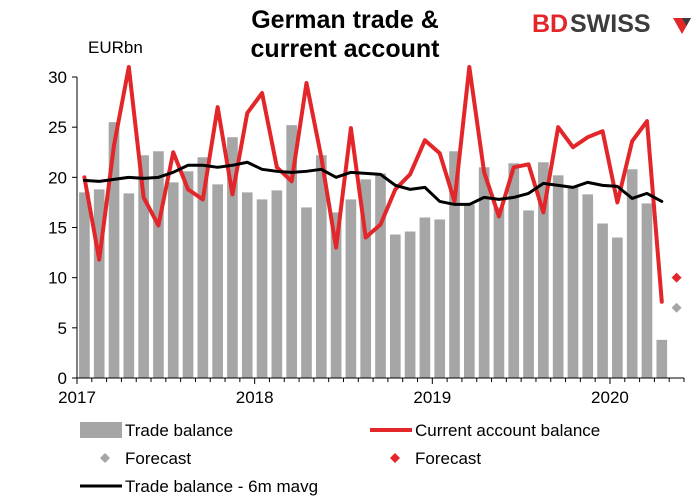  I want to click on y-tick-label: 20, so click(57, 177).